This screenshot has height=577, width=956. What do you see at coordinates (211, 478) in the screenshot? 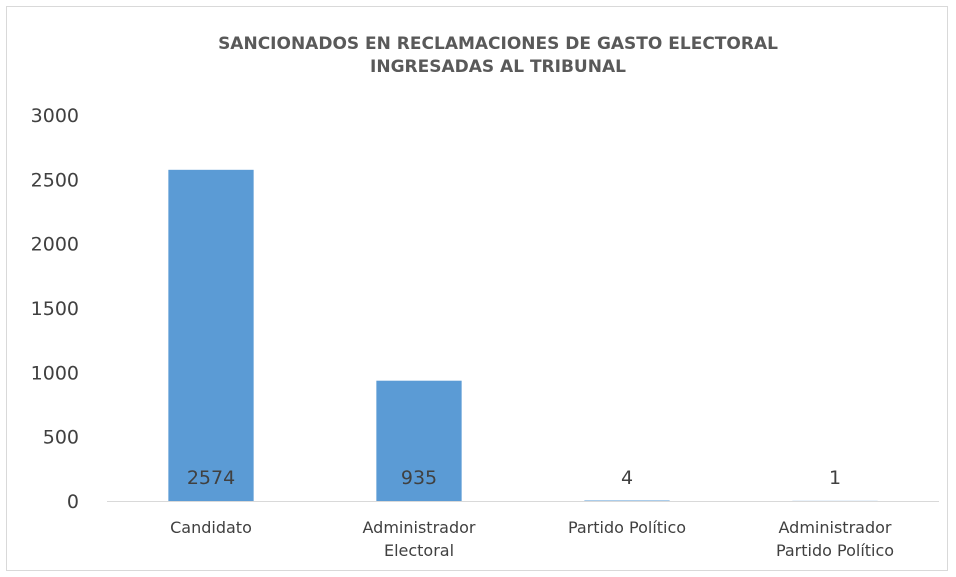
I see `data-label: 2574` at bounding box center [211, 478].